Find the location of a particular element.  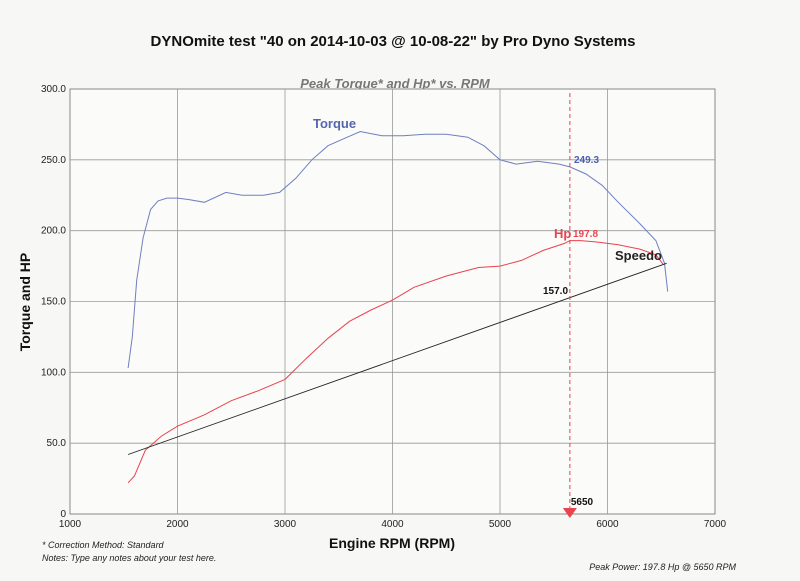

y-tick-labels: 0 50.0 100.0 150.0 200.0 250.0 300.0 is located at coordinates (53, 302).